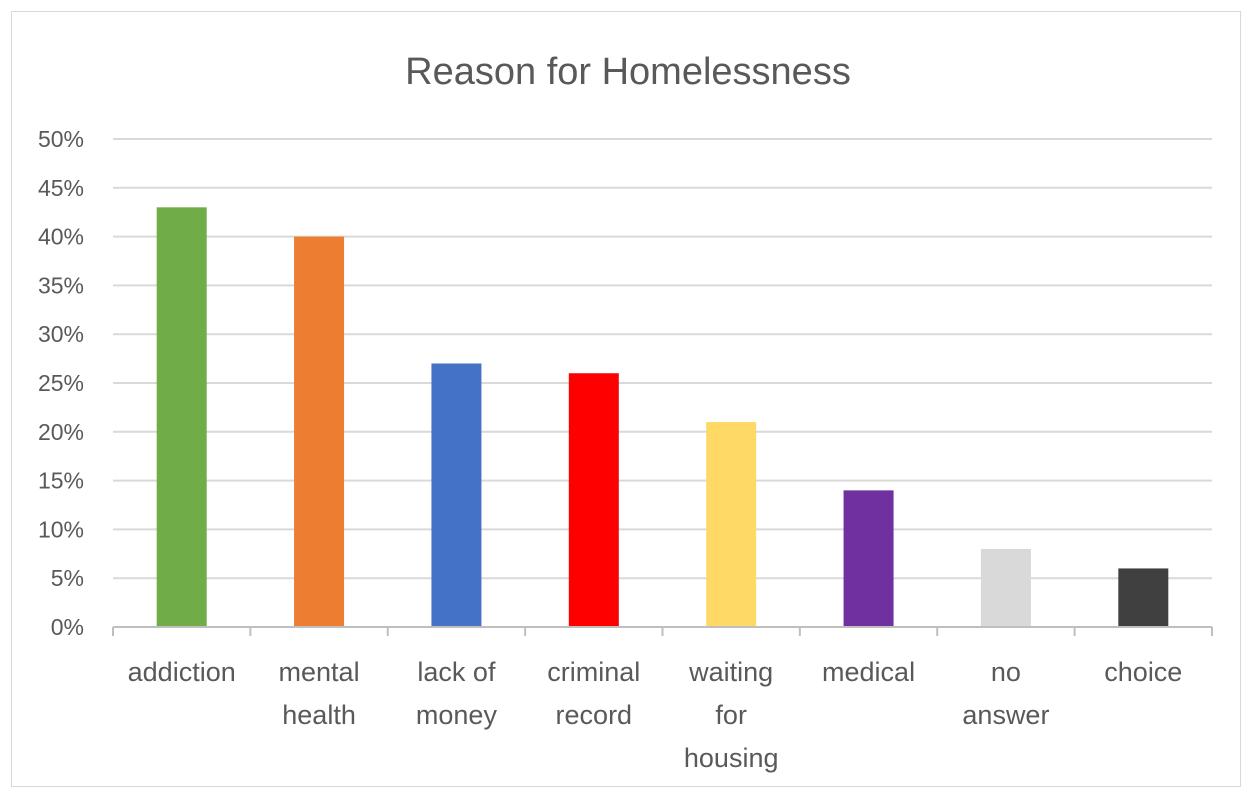 The height and width of the screenshot is (789, 1243). What do you see at coordinates (182, 672) in the screenshot?
I see `x-category-label: addiction` at bounding box center [182, 672].